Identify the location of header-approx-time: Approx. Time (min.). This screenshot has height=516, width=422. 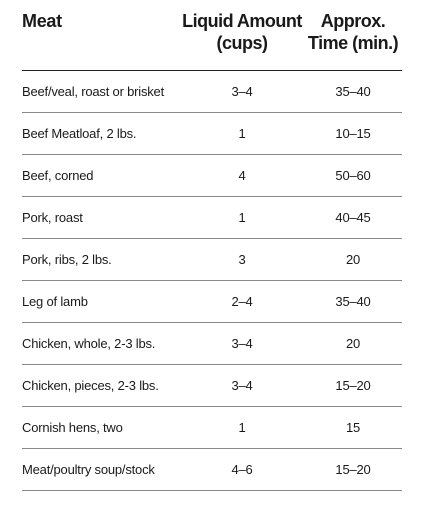
(353, 32).